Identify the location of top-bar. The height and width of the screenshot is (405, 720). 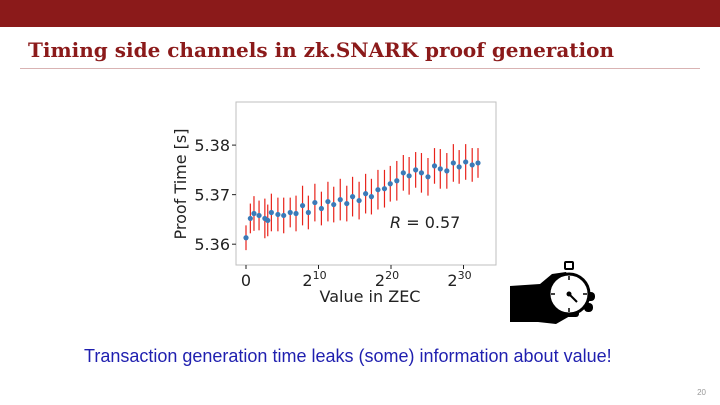
(360, 13).